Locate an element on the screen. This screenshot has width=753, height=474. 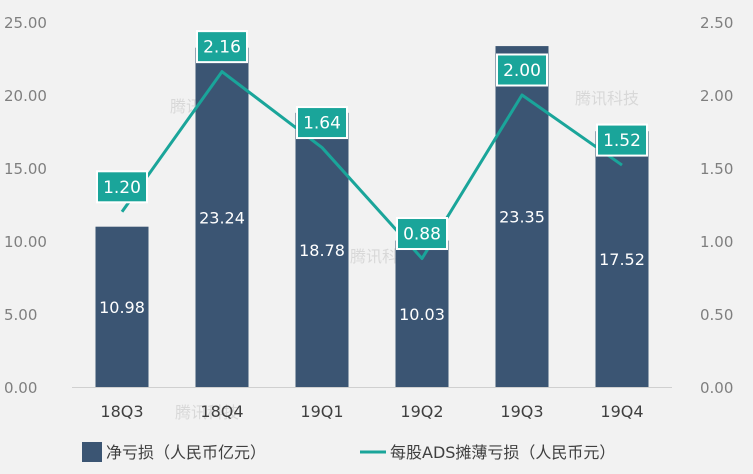
left-tick-label: 0.00 is located at coordinates (20, 388).